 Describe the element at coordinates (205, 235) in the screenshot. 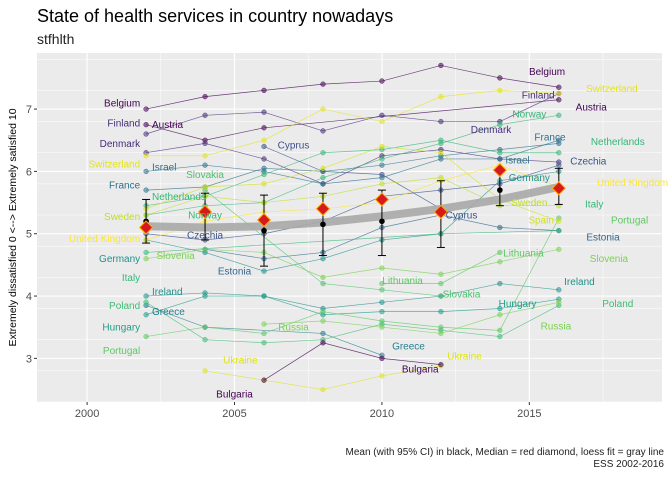

I see `country-label: Czechia` at that location.